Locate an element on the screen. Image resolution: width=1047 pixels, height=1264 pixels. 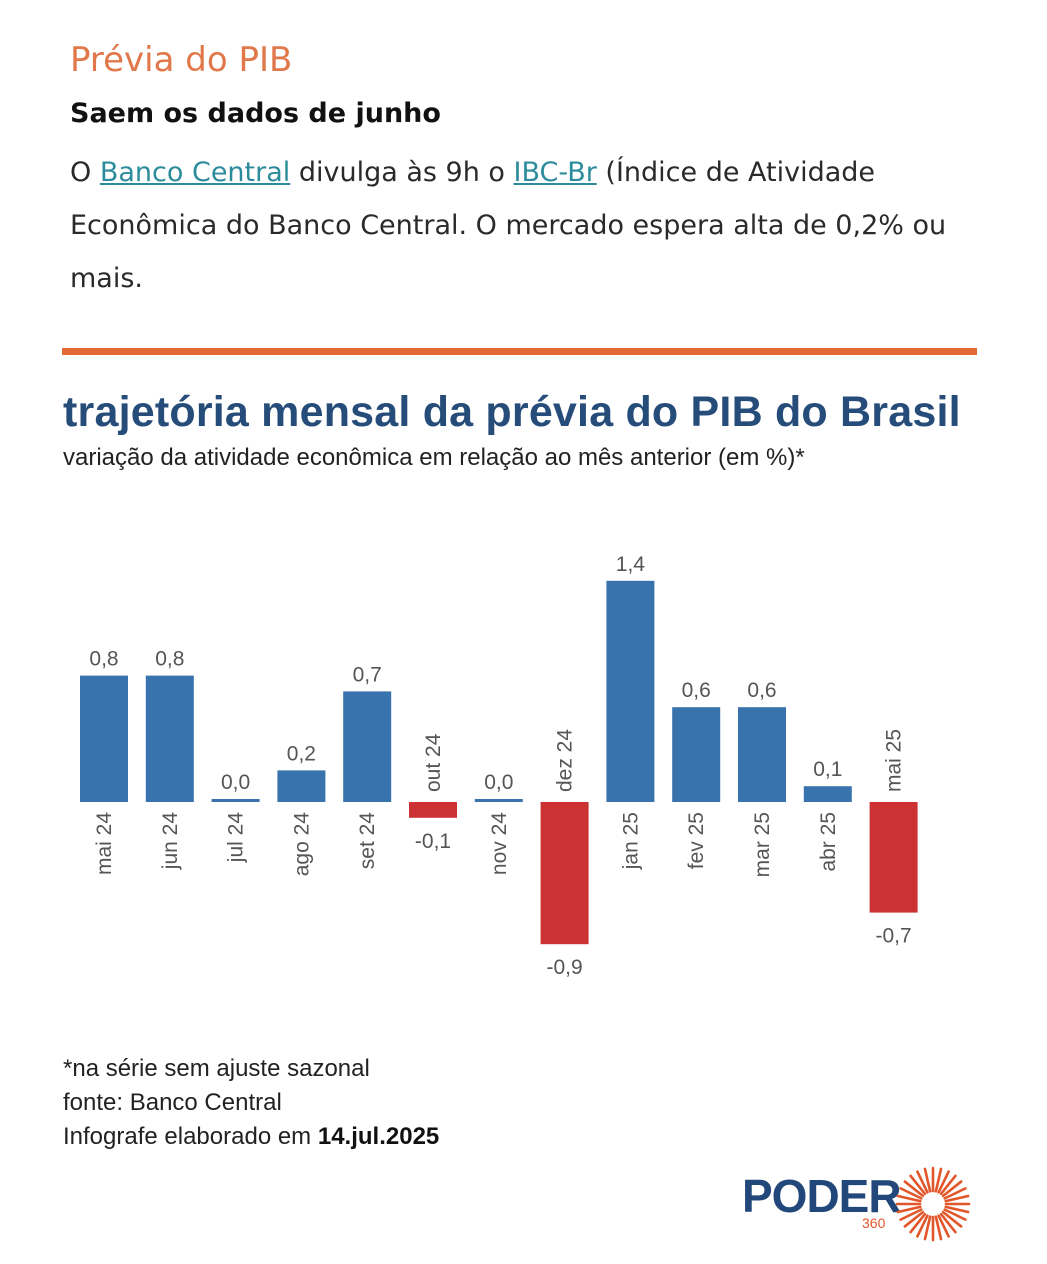
logo-number: 360 is located at coordinates (874, 1223).